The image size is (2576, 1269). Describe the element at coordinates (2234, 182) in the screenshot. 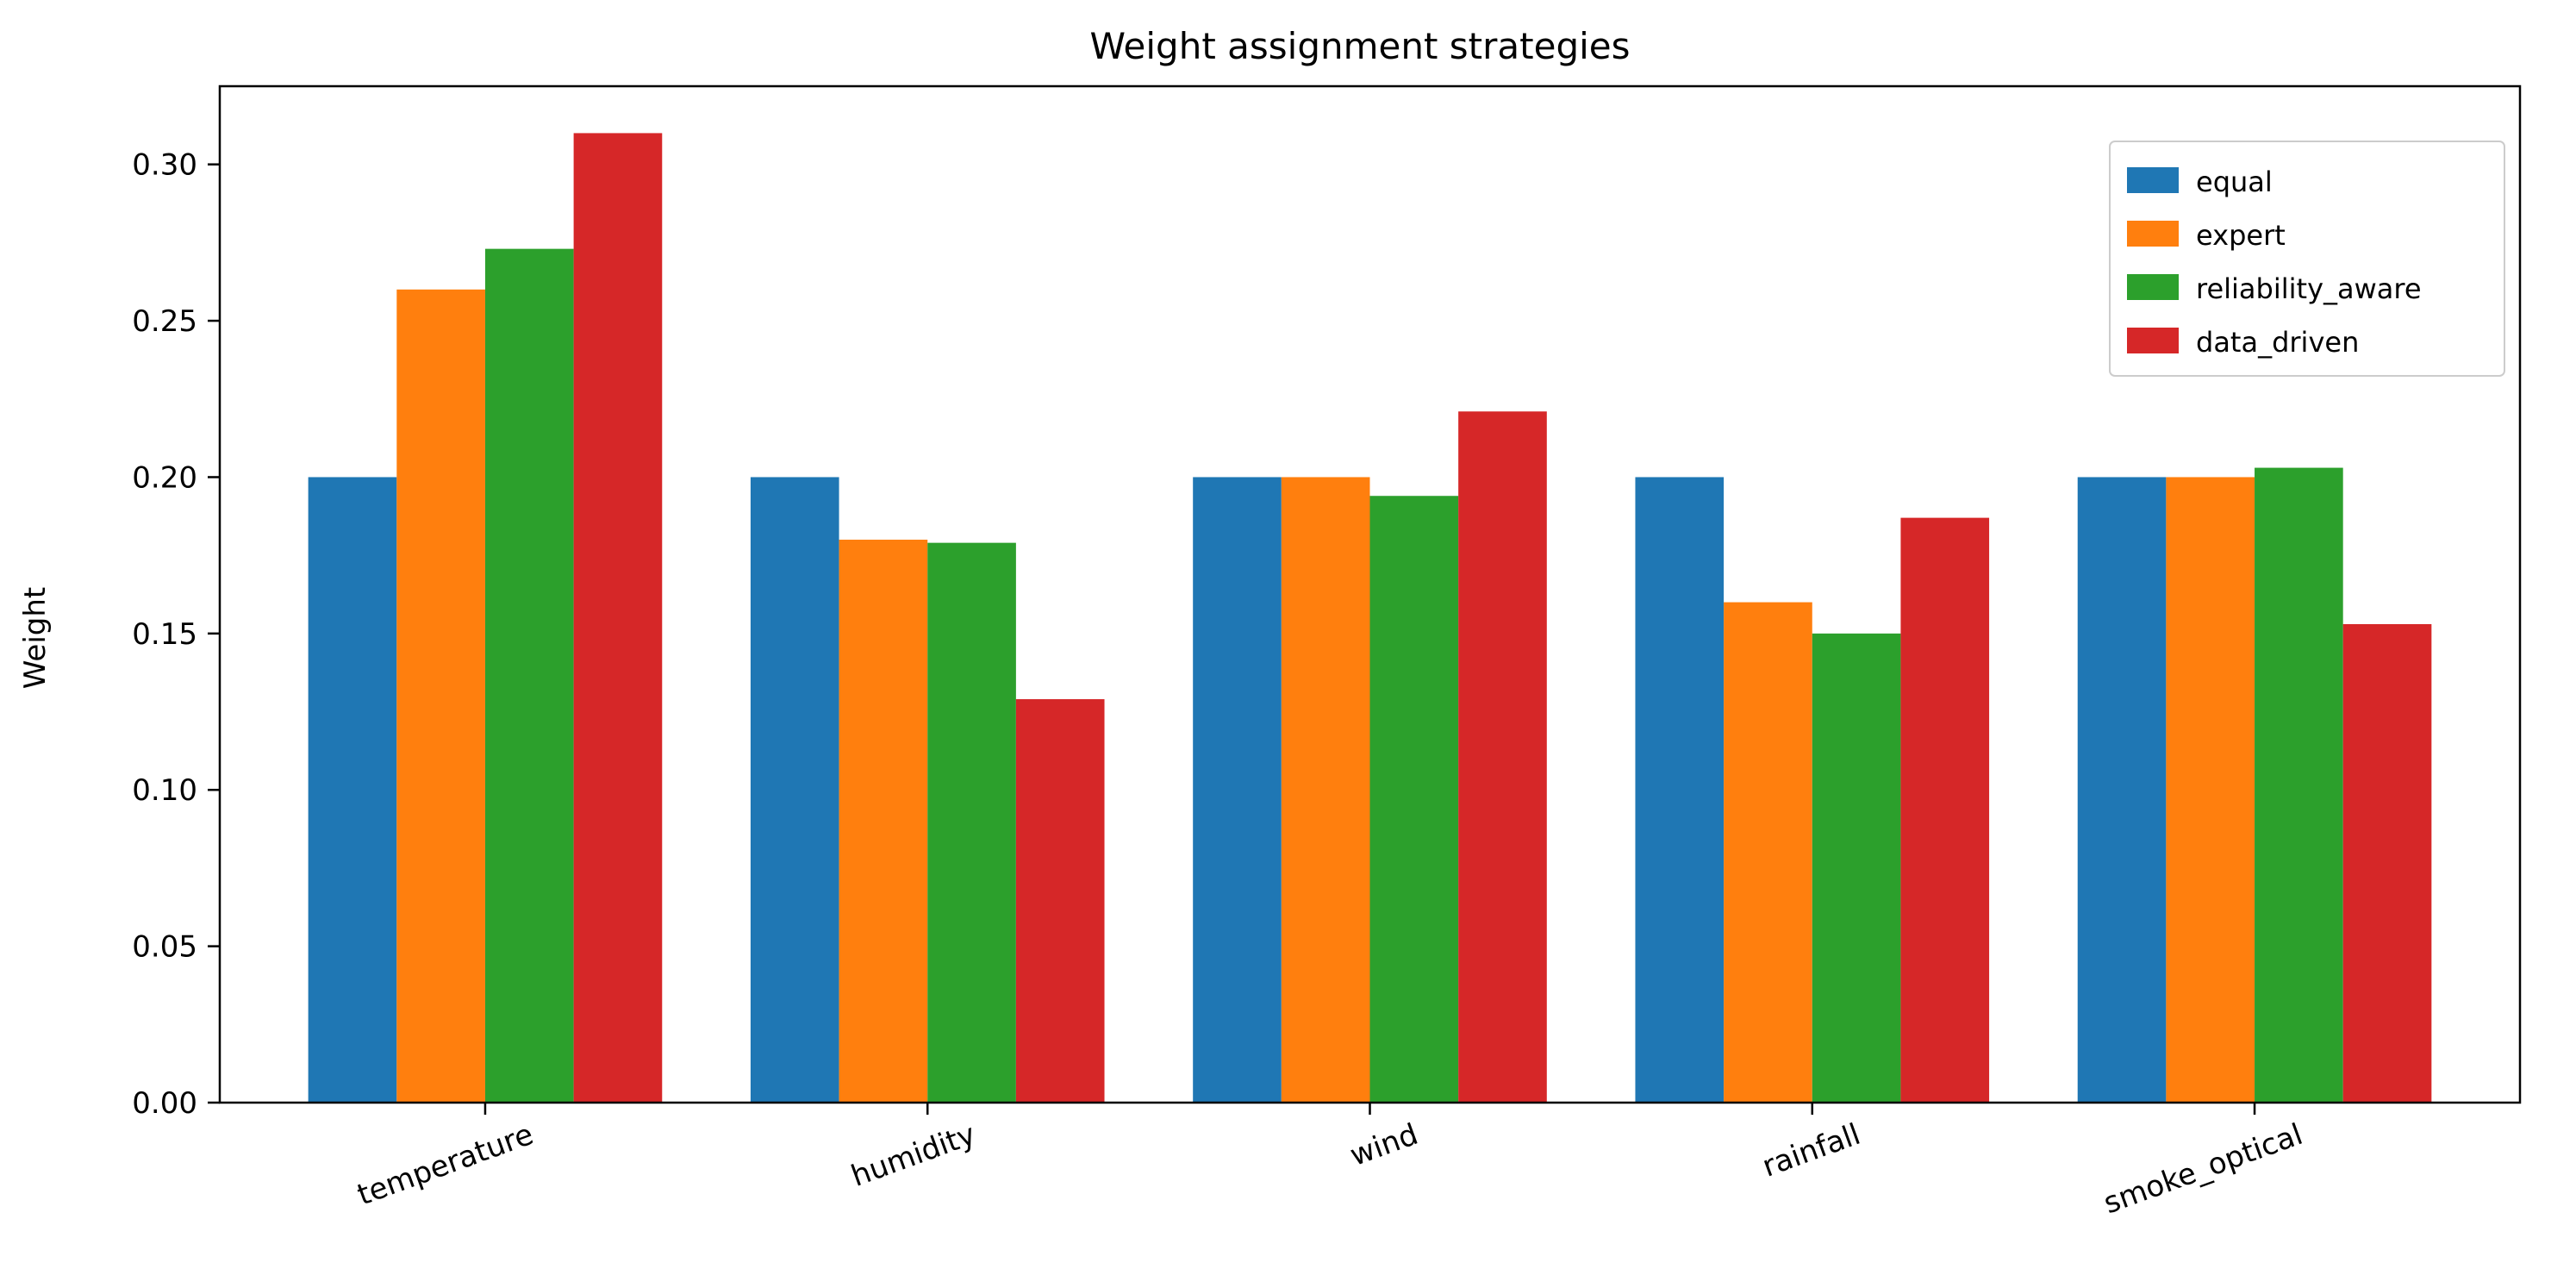

I see `legend-label-equal: equal` at that location.